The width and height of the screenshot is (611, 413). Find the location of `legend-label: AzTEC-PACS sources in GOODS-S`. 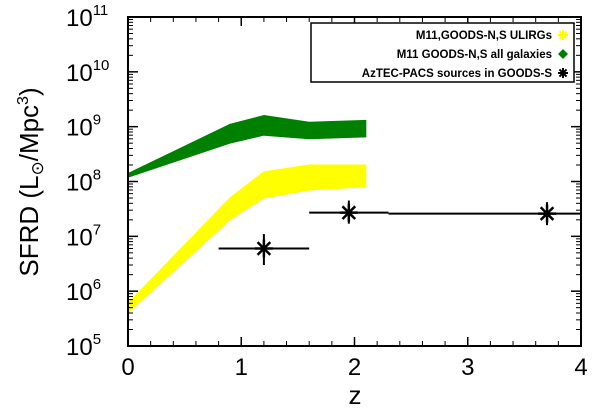

legend-label: AzTEC-PACS sources in GOODS-S is located at coordinates (457, 74).